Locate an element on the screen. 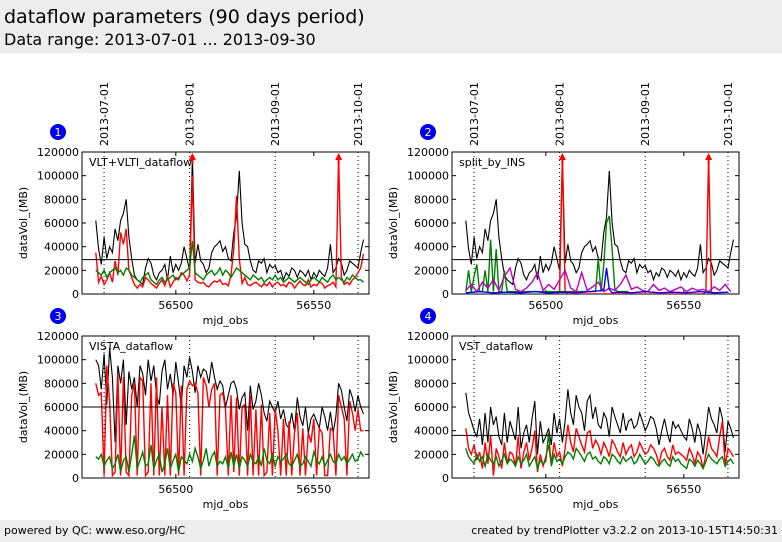 The height and width of the screenshot is (542, 782). panel-badge-number: 1 is located at coordinates (58, 132).